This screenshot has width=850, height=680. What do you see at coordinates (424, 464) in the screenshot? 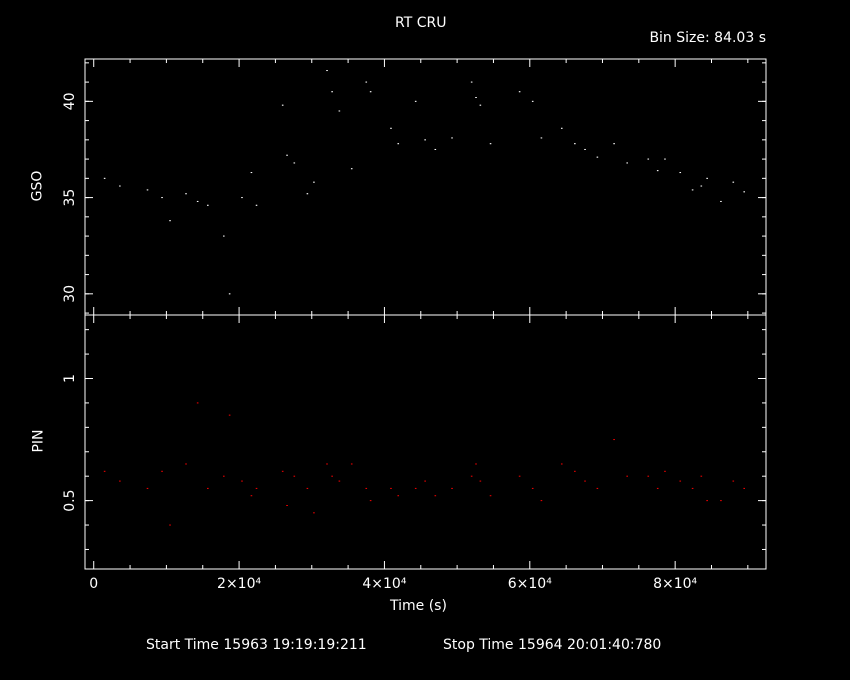
I see `pin-series` at bounding box center [424, 464].